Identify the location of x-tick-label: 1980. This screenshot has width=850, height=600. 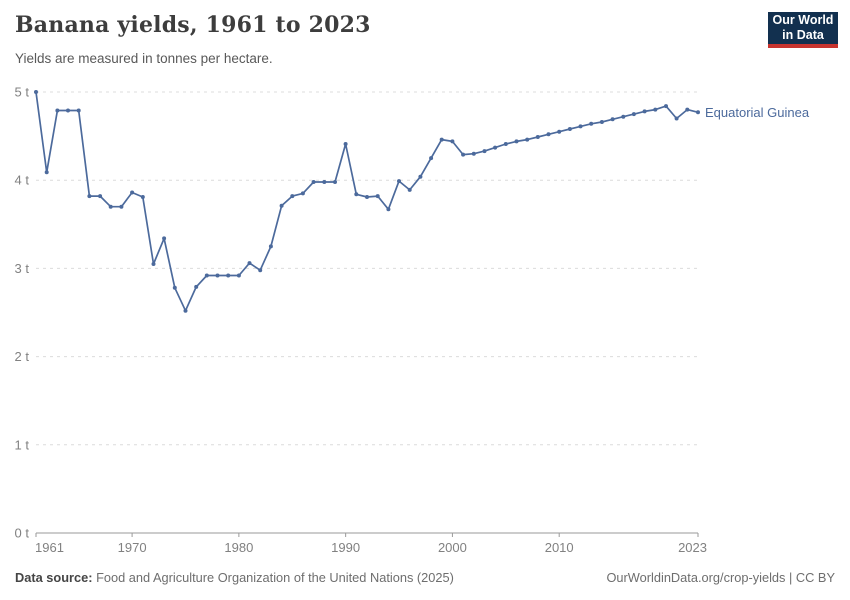
(238, 547).